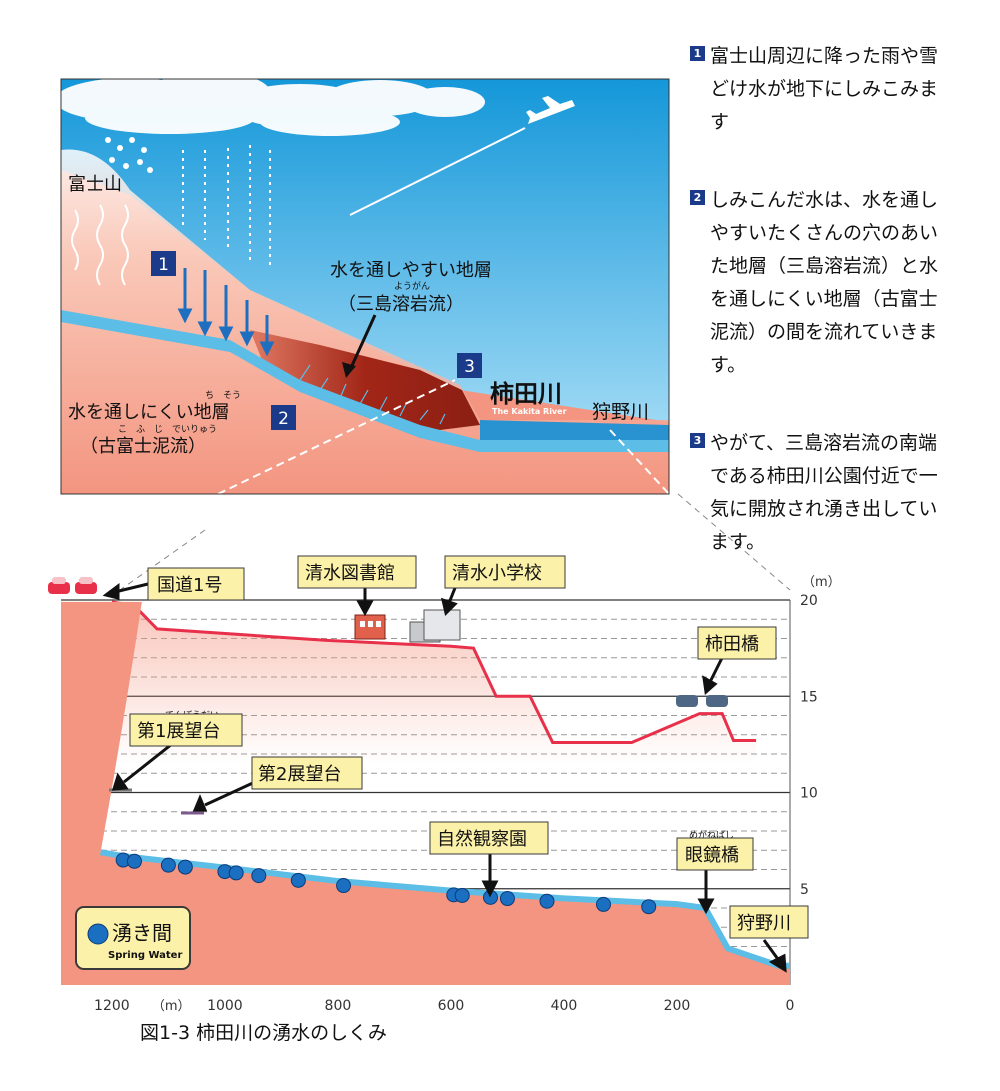  I want to click on surface-shading, so click(434, 682).